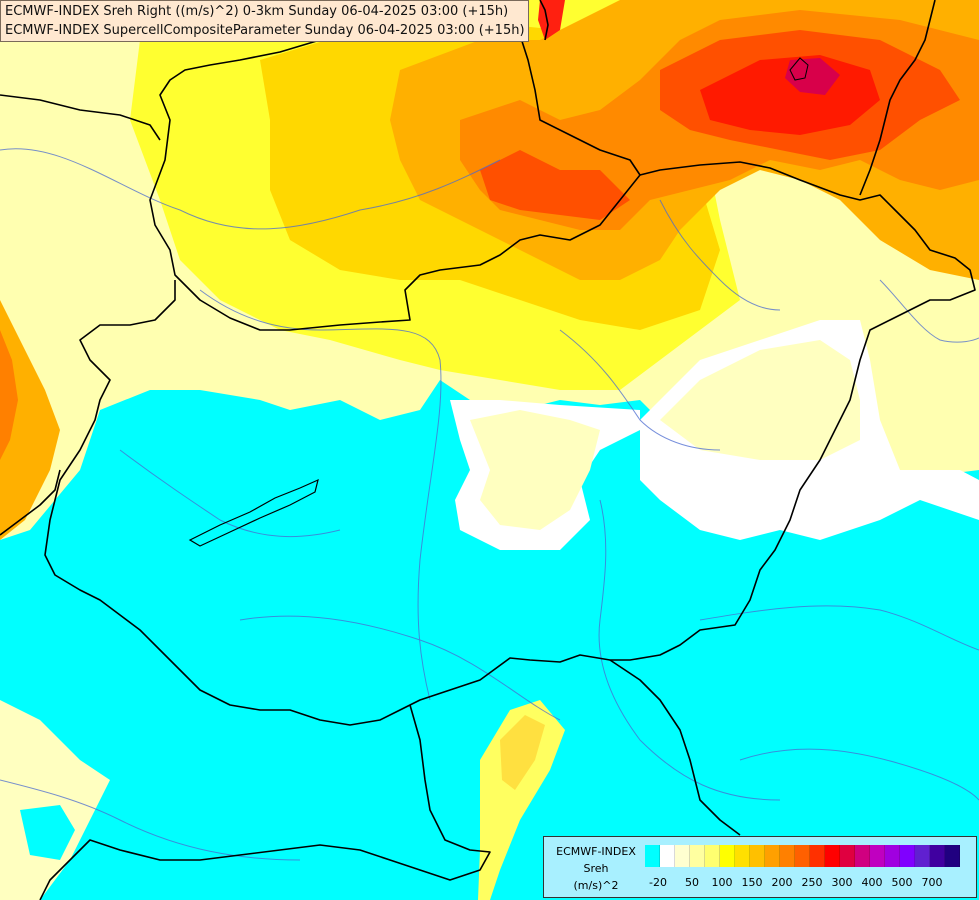  Describe the element at coordinates (596, 885) in the screenshot. I see `legend-unit-label: (m/s)^2` at that location.